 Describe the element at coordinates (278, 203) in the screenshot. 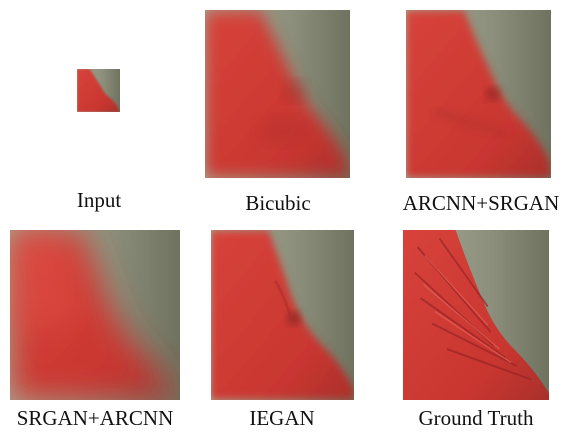

I see `caption-bicubic: Bicubic` at that location.